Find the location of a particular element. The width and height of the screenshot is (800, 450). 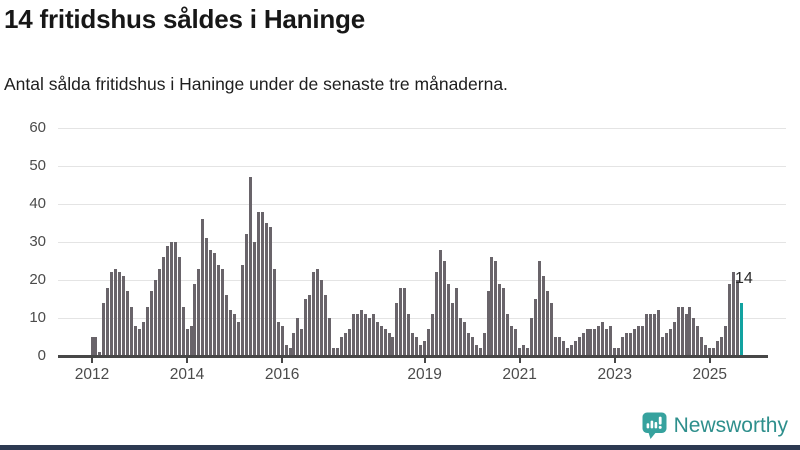

x-axis-tick-2025 is located at coordinates (709, 360).